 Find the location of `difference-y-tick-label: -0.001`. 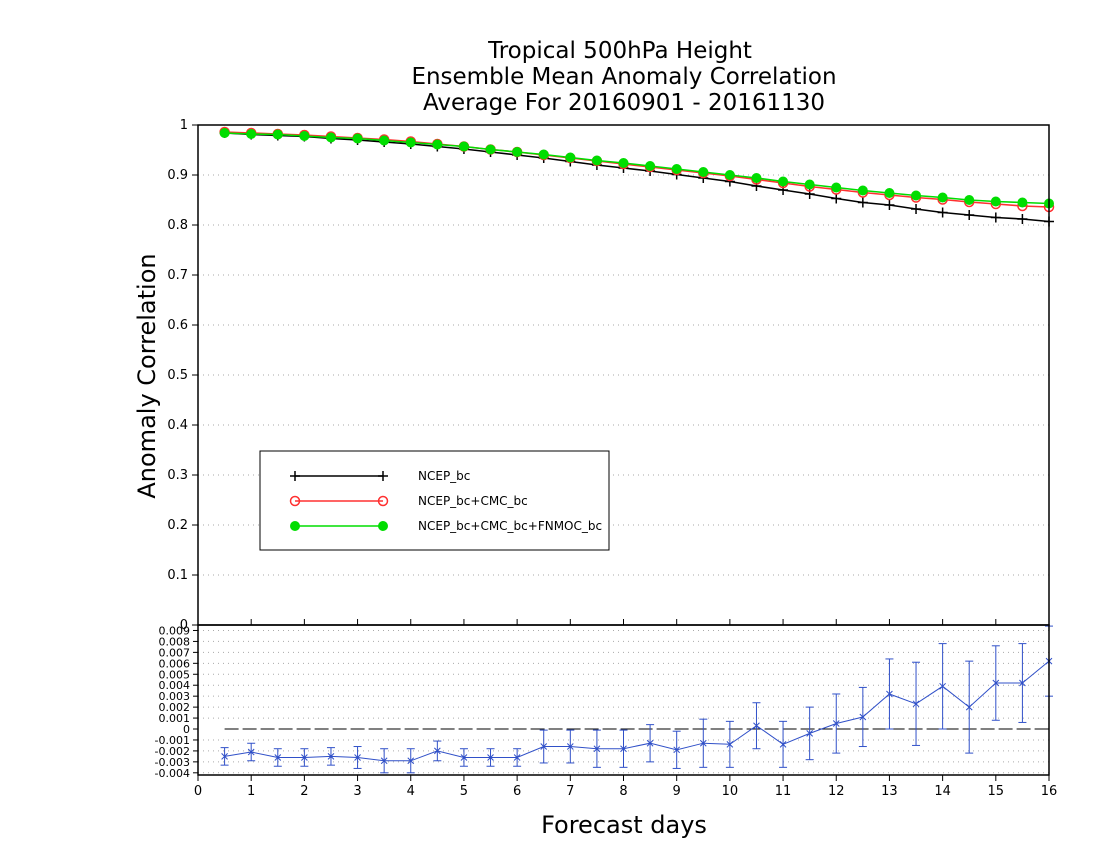

difference-y-tick-label: -0.001 is located at coordinates (172, 740).